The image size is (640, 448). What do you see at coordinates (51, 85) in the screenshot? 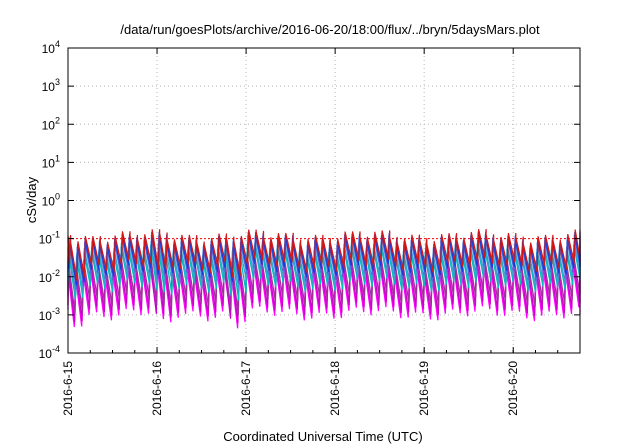
I see `y-tick-label: 10³` at bounding box center [51, 85].